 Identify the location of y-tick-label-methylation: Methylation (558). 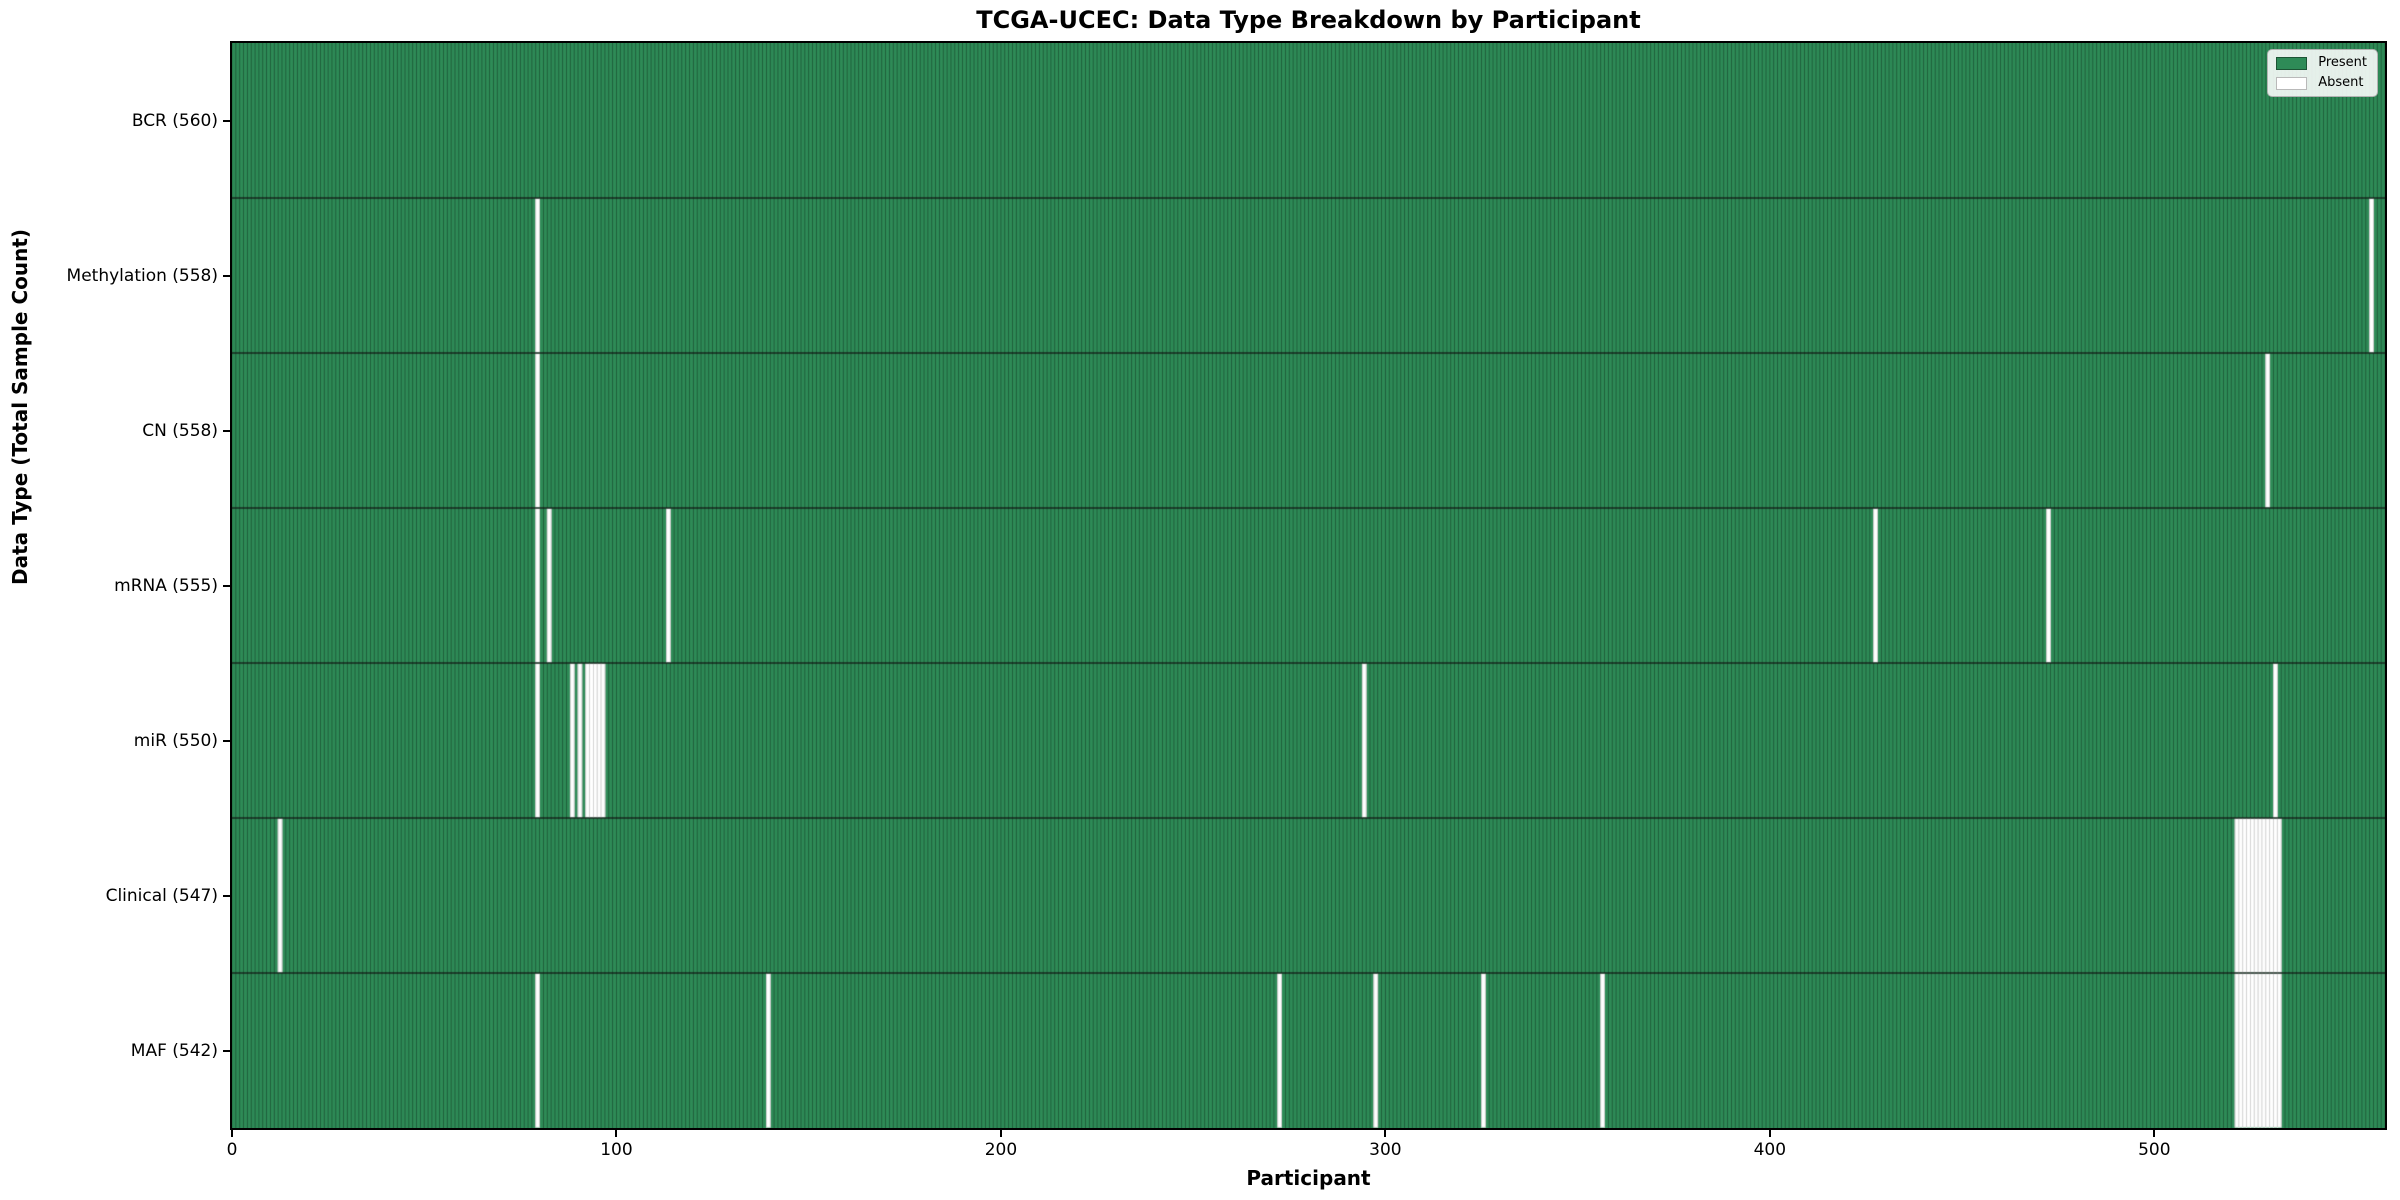
(142, 275).